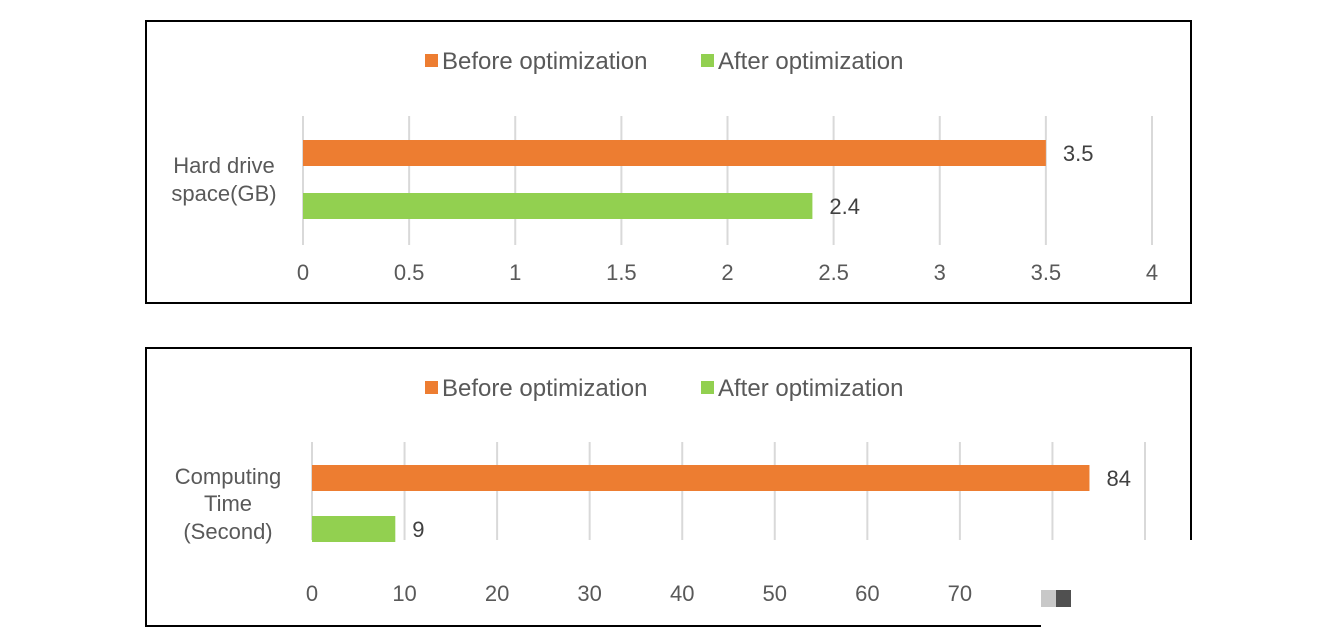 This screenshot has width=1341, height=640. What do you see at coordinates (515, 272) in the screenshot?
I see `hdd-tick-label: 1` at bounding box center [515, 272].